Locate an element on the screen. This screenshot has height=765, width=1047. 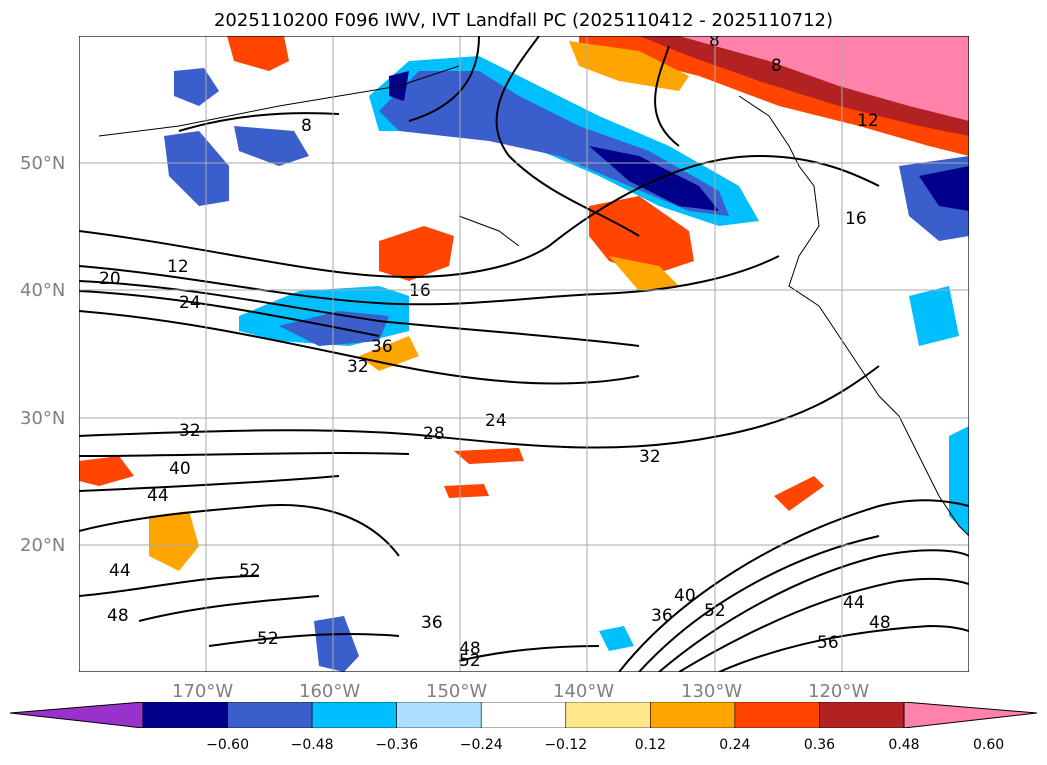
colorbar-tick-label: 0.60 is located at coordinates (988, 745).